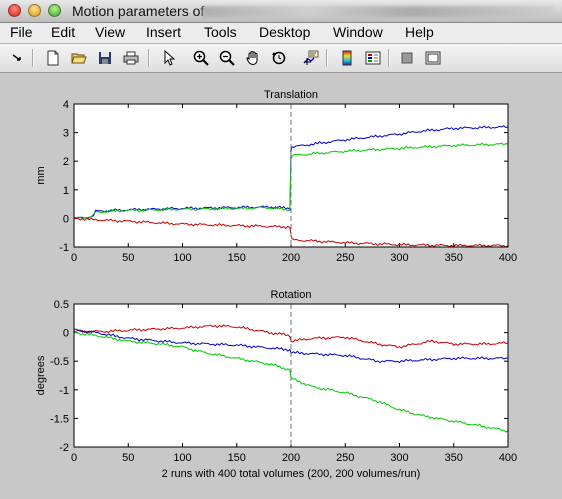 The height and width of the screenshot is (499, 562). I want to click on legend-icon, so click(373, 58).